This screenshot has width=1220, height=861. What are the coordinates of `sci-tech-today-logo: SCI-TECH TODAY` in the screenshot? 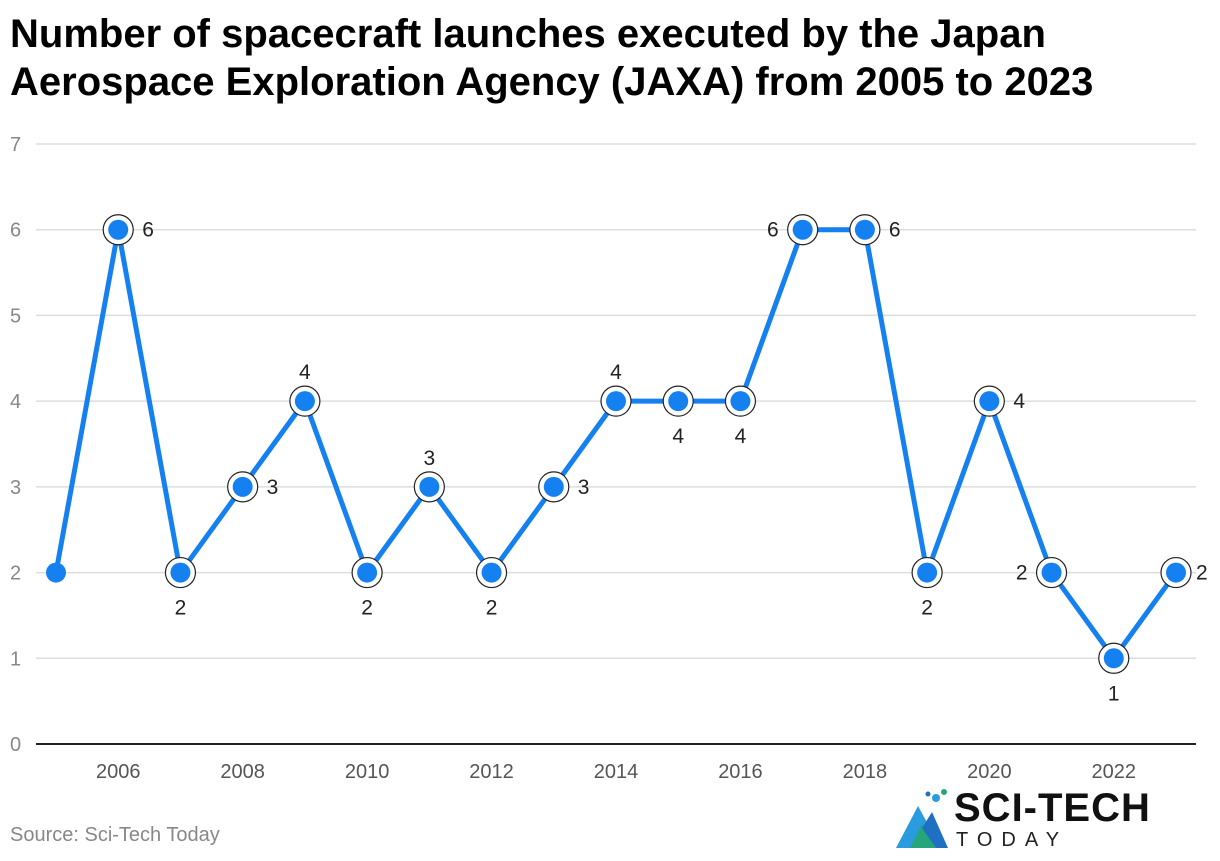 It's located at (1042, 820).